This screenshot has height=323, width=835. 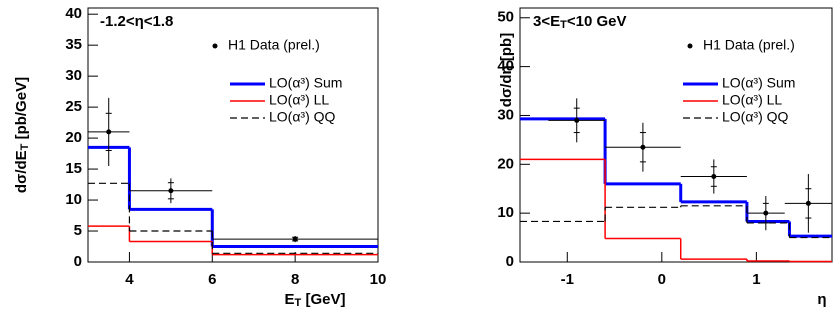 I want to click on label-part: <10 GeV, so click(x=597, y=21).